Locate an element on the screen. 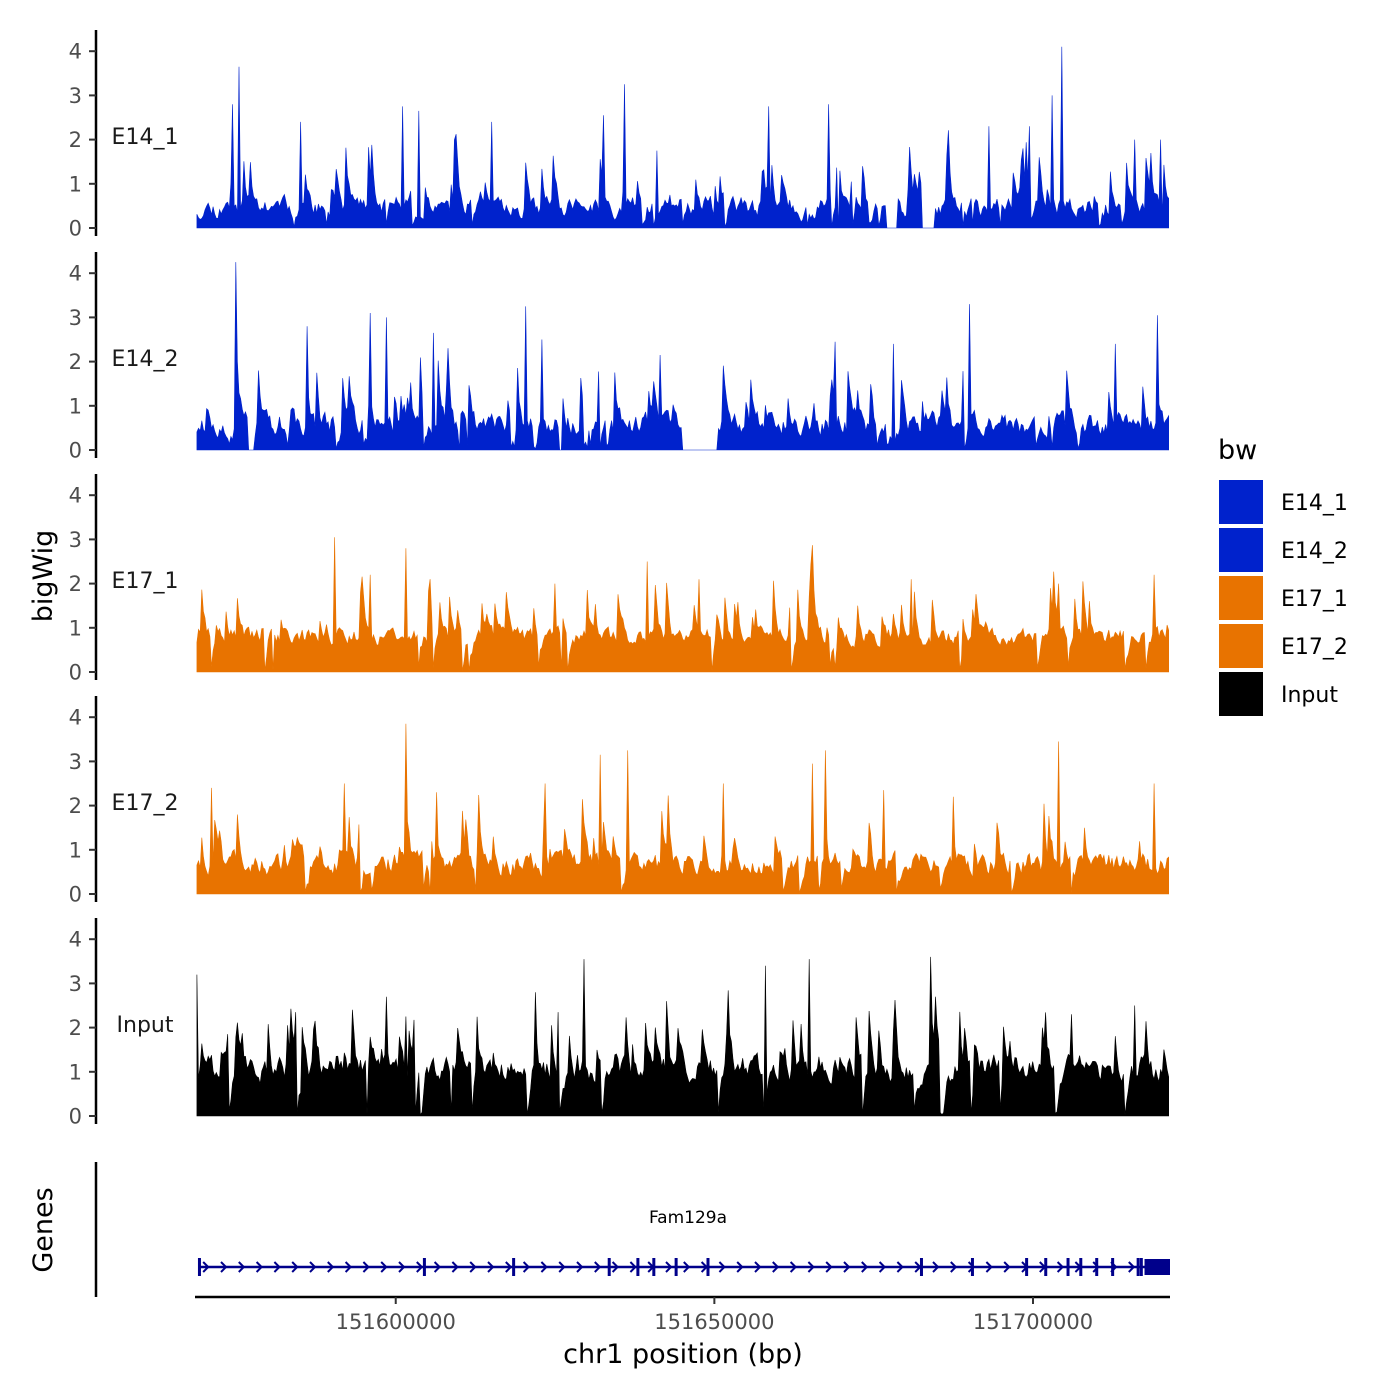 The width and height of the screenshot is (1400, 1400). legend-label-E17_2: E17_2 is located at coordinates (1314, 647).